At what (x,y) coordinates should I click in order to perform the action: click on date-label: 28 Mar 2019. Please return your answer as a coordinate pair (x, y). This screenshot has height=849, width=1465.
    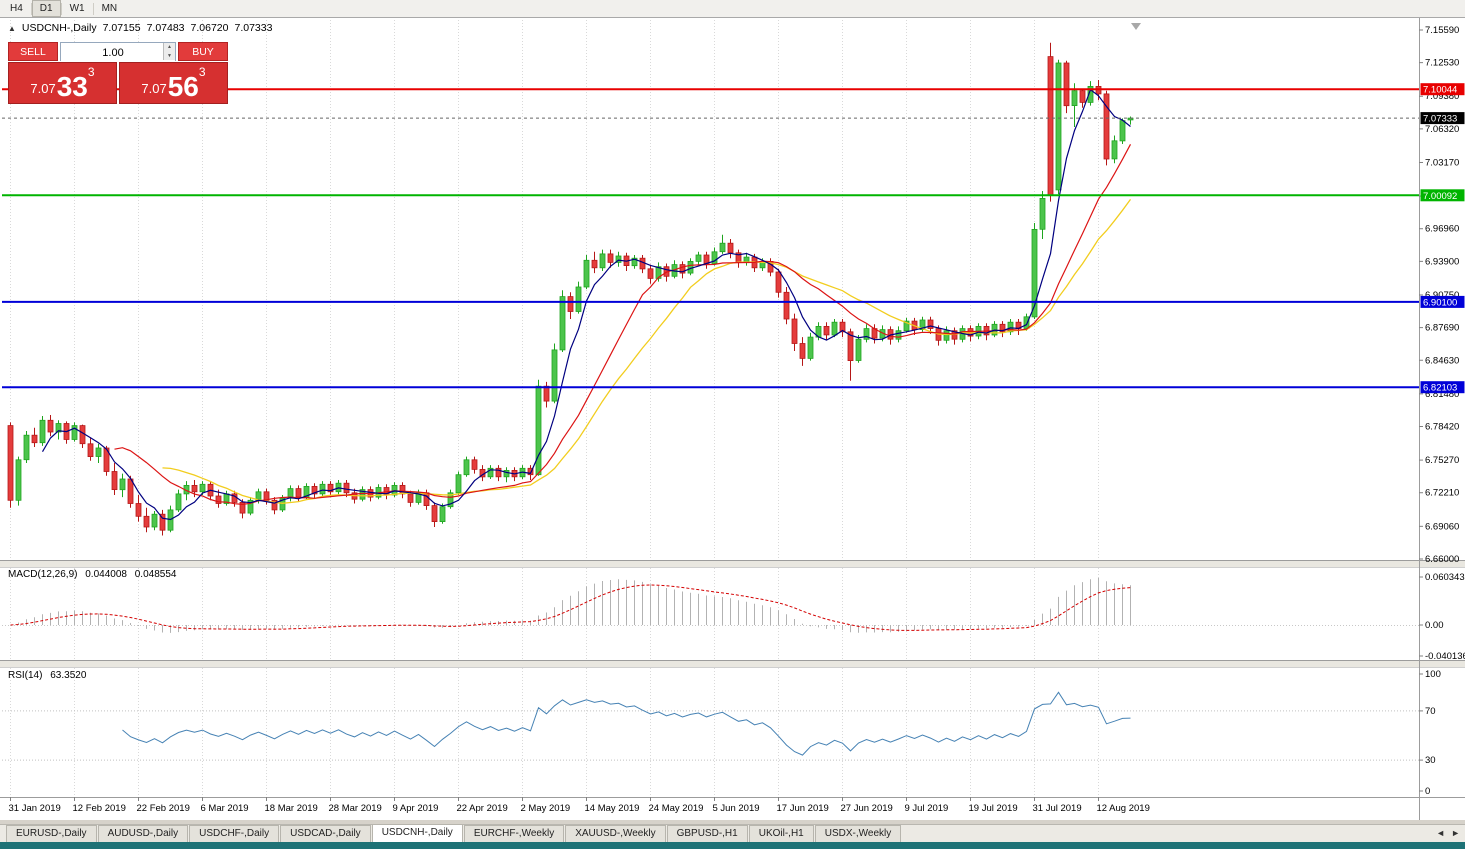
    Looking at the image, I should click on (355, 808).